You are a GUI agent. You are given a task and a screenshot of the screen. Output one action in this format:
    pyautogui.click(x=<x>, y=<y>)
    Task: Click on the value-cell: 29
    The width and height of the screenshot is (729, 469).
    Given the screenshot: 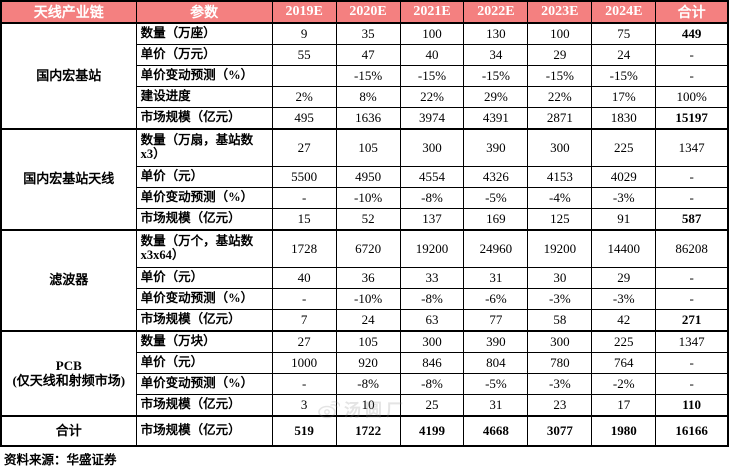 What is the action you would take?
    pyautogui.click(x=624, y=278)
    